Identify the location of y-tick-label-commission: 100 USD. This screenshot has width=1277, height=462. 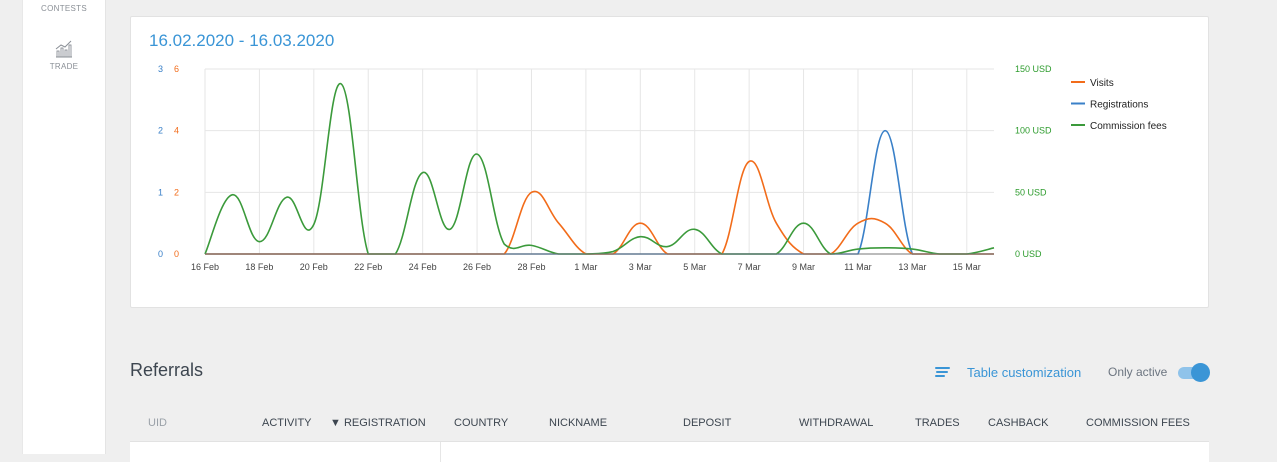
(1033, 131).